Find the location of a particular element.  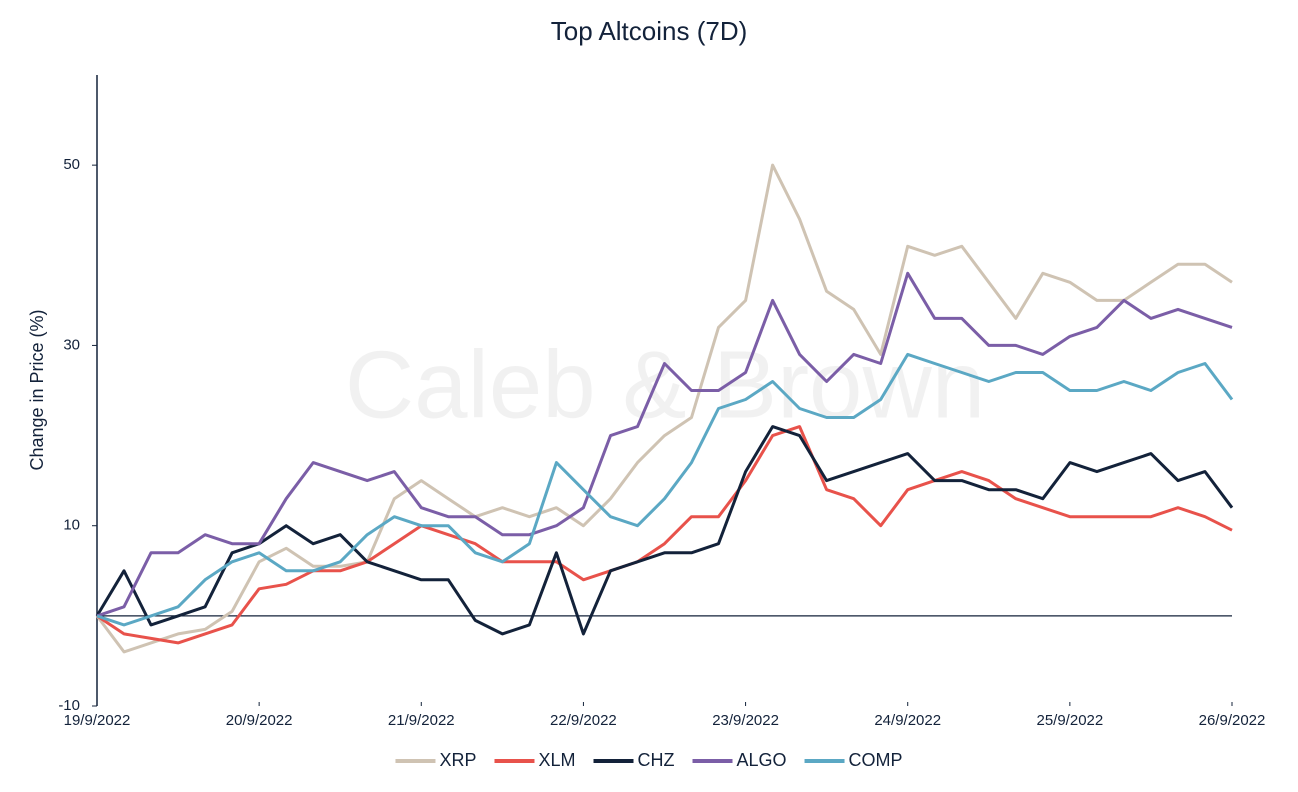

legend-label: COMP is located at coordinates (876, 760).